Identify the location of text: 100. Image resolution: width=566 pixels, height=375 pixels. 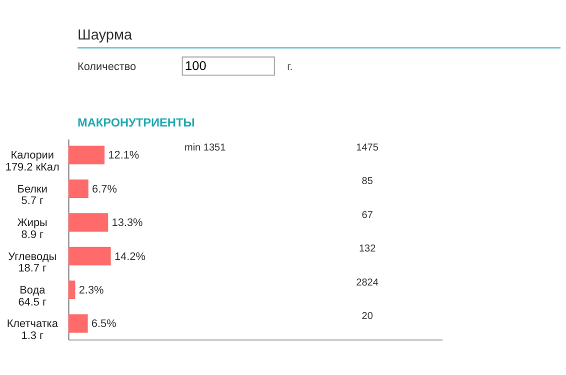
(195, 65).